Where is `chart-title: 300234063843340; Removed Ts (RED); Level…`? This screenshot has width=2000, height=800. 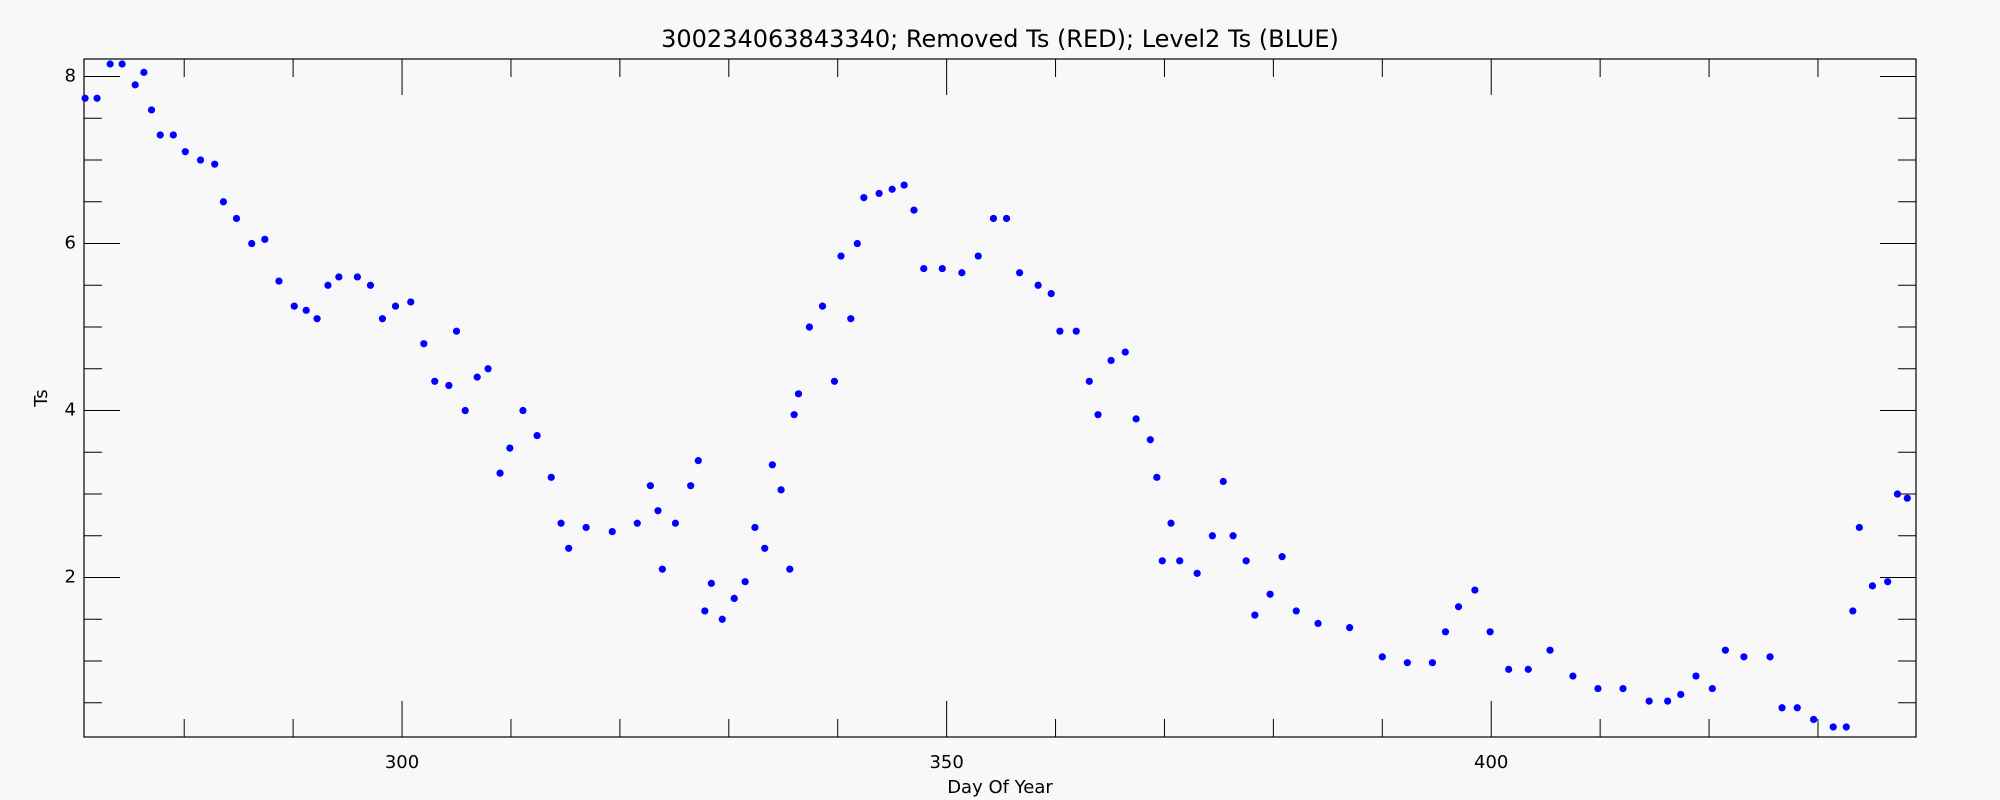 chart-title: 300234063843340; Removed Ts (RED); Level… is located at coordinates (1000, 39).